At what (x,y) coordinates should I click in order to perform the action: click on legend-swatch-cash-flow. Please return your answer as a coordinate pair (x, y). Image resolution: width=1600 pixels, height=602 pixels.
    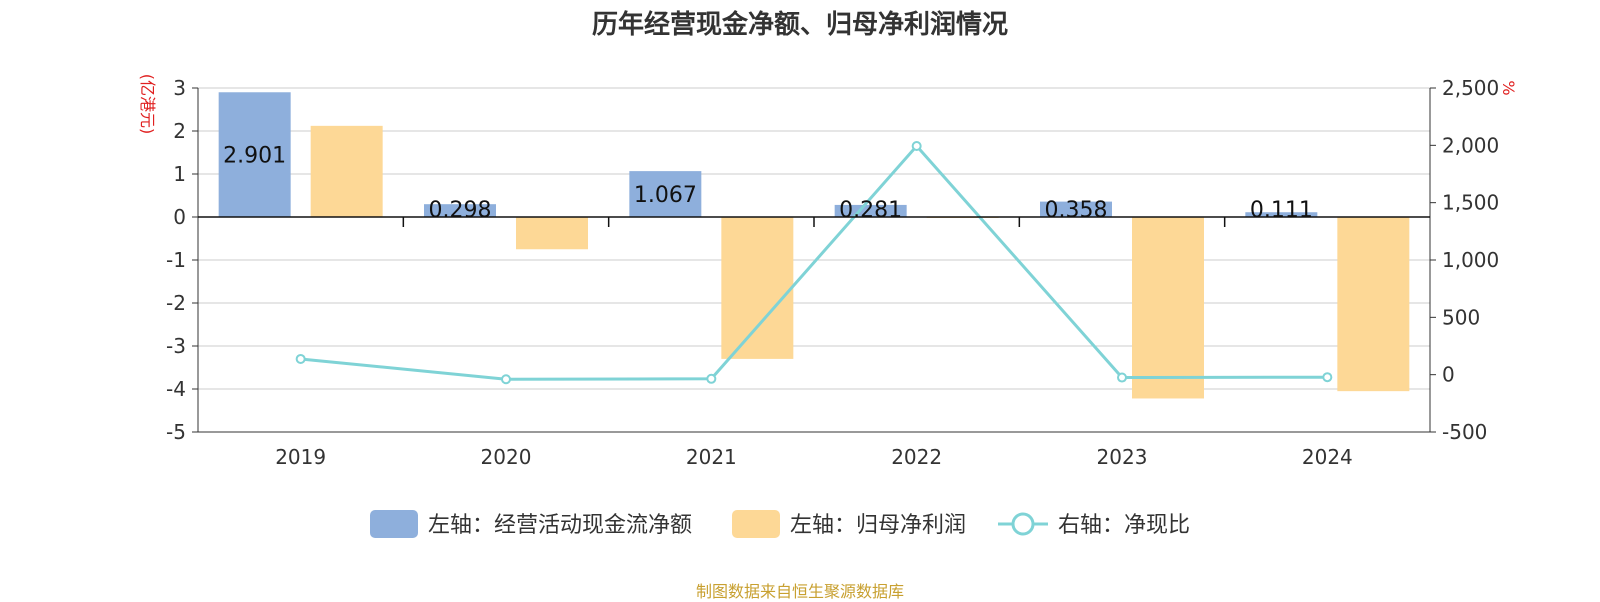
    Looking at the image, I should click on (394, 524).